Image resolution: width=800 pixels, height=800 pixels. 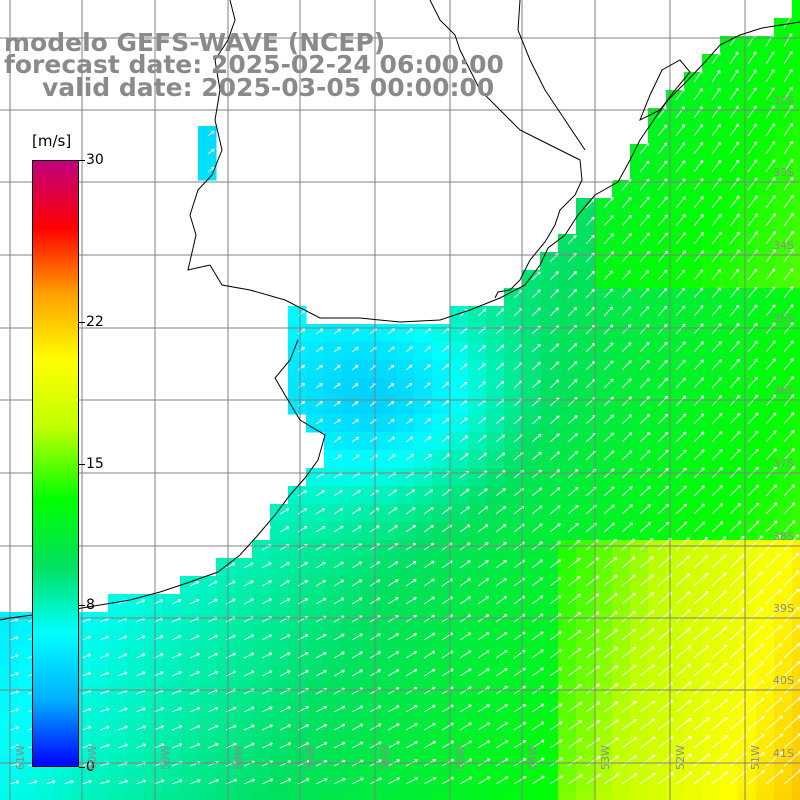 What do you see at coordinates (238, 757) in the screenshot?
I see `longitude-label: 58W` at bounding box center [238, 757].